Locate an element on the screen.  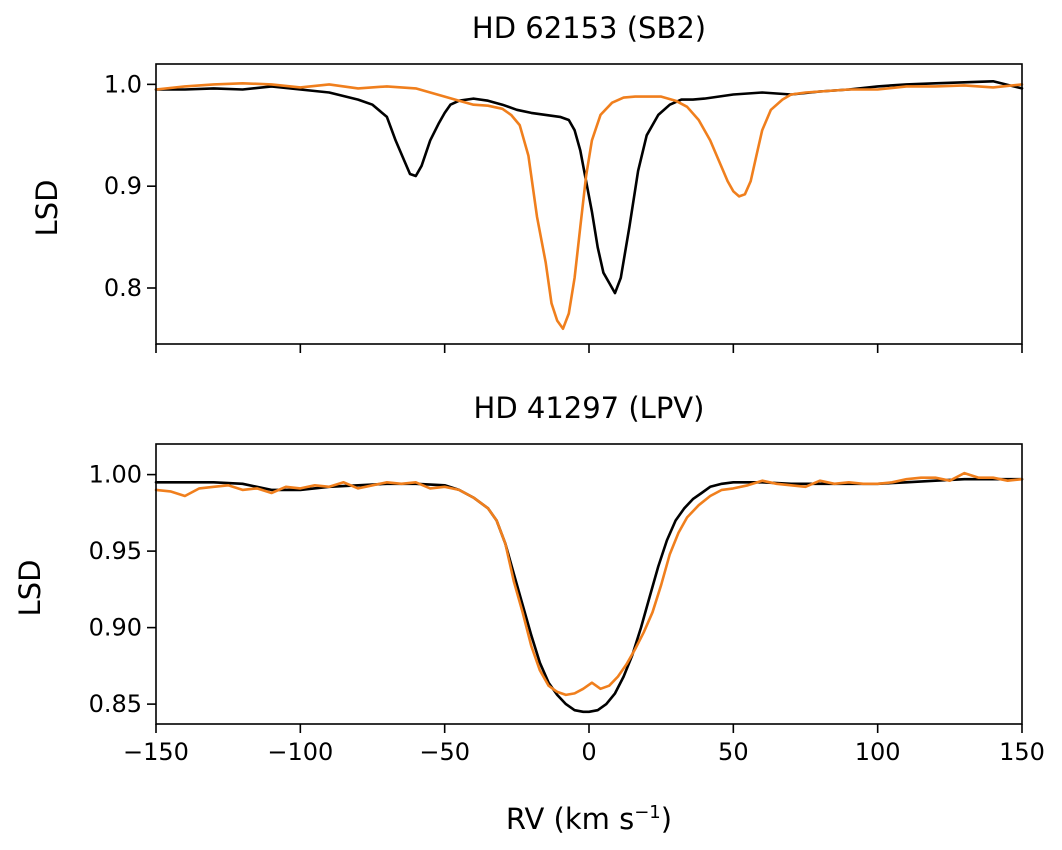
panel-top-y-tick-label: 1.0 is located at coordinates (123, 84).